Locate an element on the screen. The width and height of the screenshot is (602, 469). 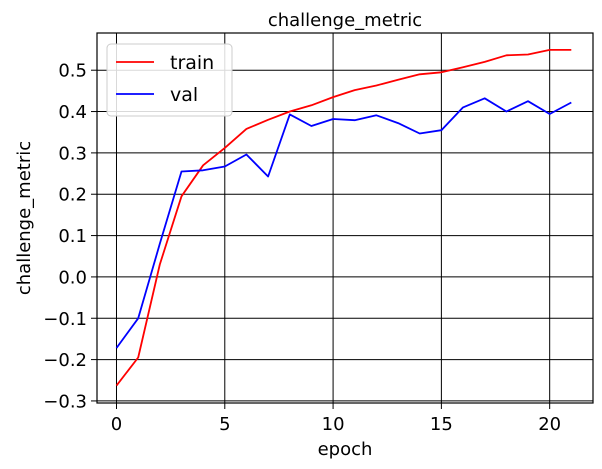
x-tick-label: 10 is located at coordinates (333, 424).